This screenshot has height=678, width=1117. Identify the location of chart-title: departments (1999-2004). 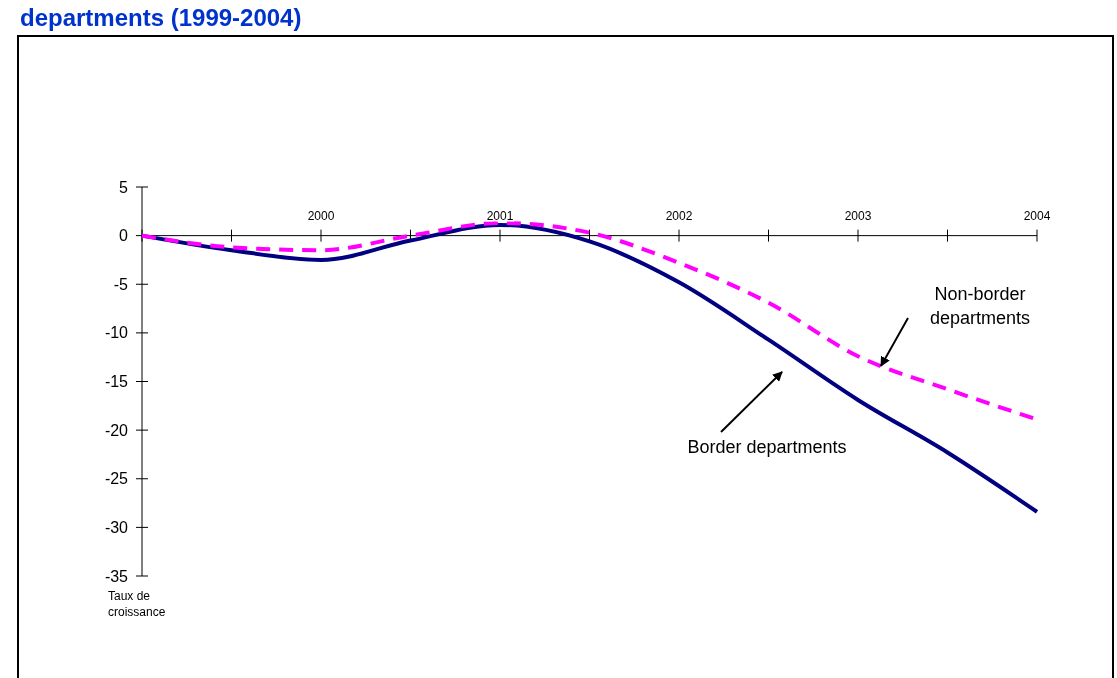
(161, 17).